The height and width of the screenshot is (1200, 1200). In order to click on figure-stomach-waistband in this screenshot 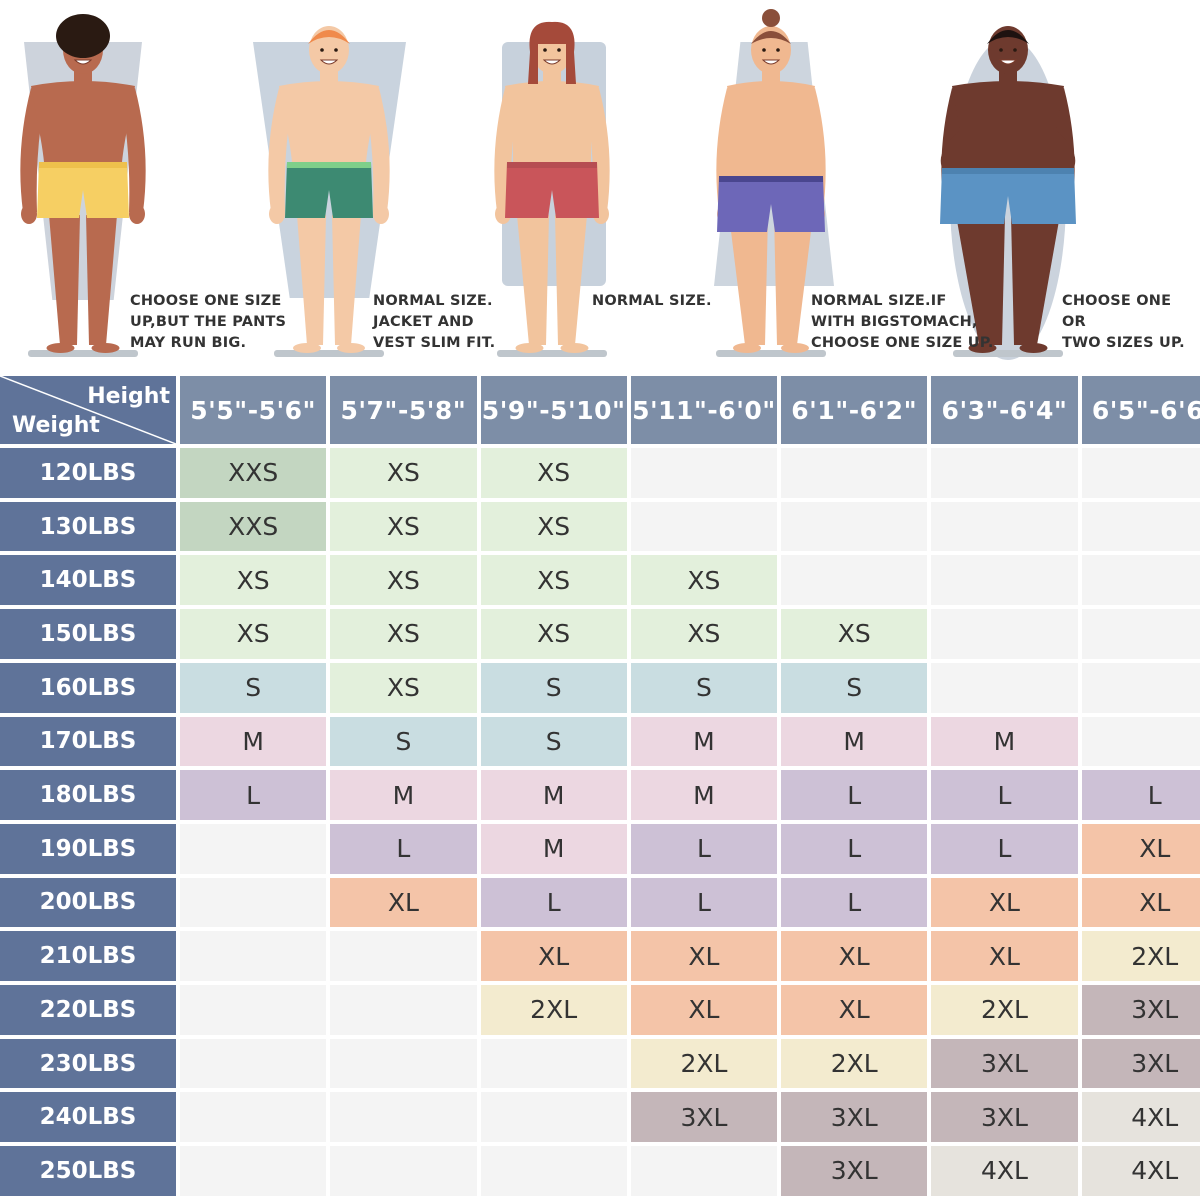, I will do `click(771, 179)`.